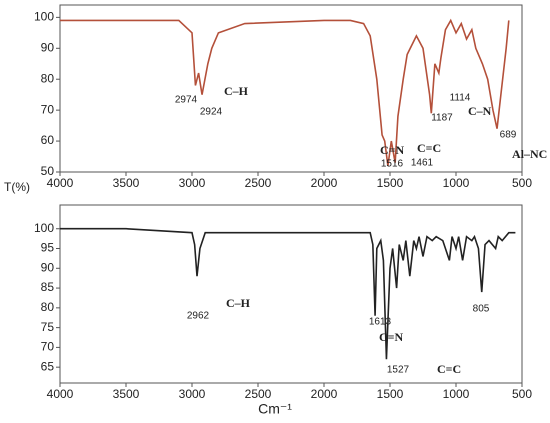 The width and height of the screenshot is (550, 423). I want to click on x-axis-label: Cm⁻¹, so click(275, 409).